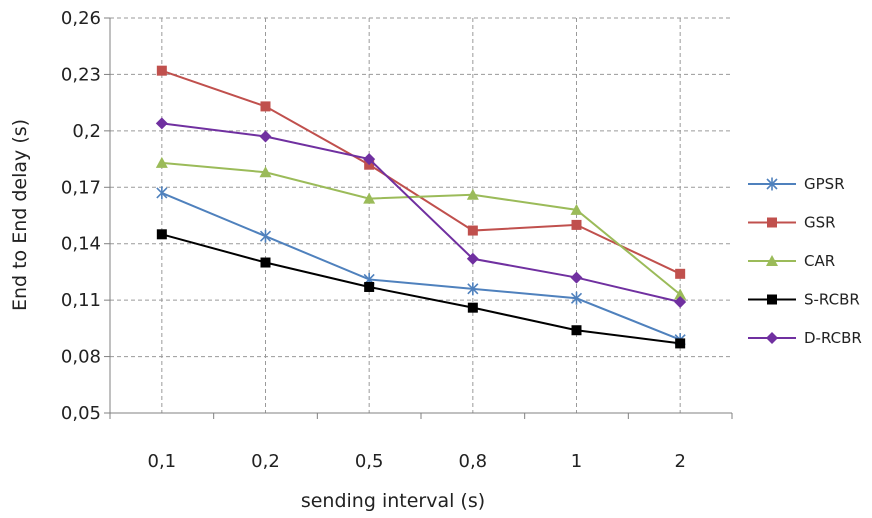 This screenshot has height=518, width=872. I want to click on x-tick-label: 1, so click(576, 461).